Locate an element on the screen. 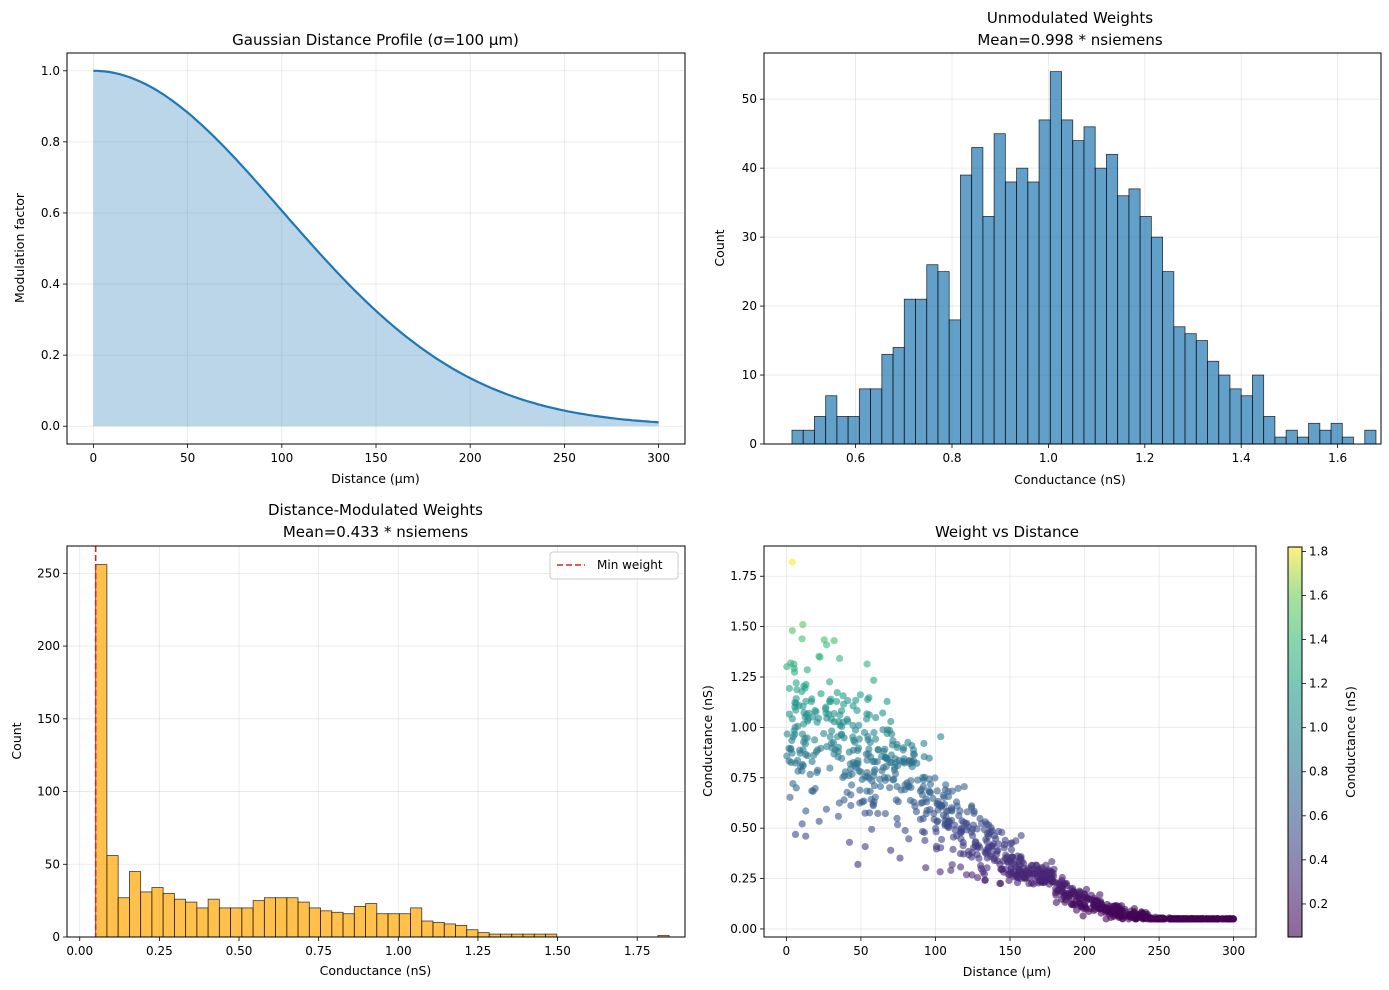  p4-ytick-label: 0.25 is located at coordinates (743, 879).